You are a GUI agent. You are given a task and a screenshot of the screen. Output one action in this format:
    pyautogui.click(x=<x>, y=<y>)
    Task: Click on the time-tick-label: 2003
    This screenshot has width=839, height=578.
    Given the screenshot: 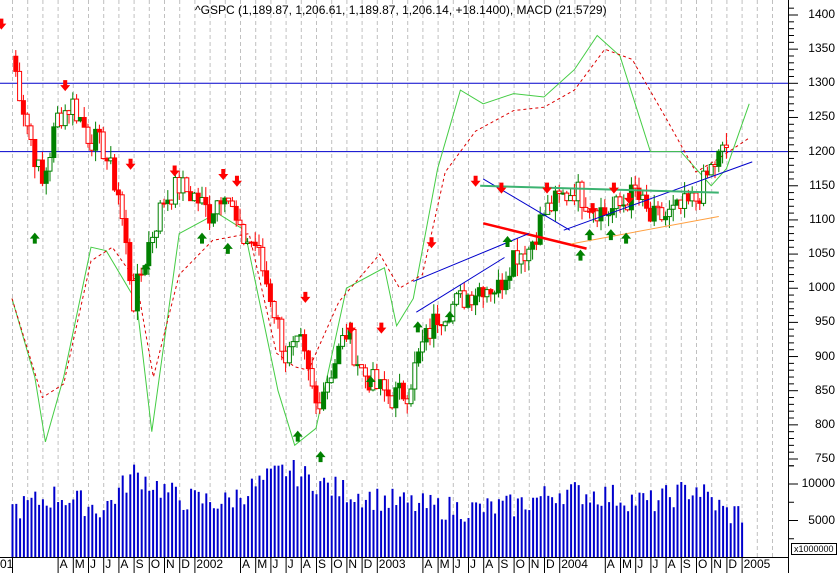 What is the action you would take?
    pyautogui.click(x=392, y=564)
    